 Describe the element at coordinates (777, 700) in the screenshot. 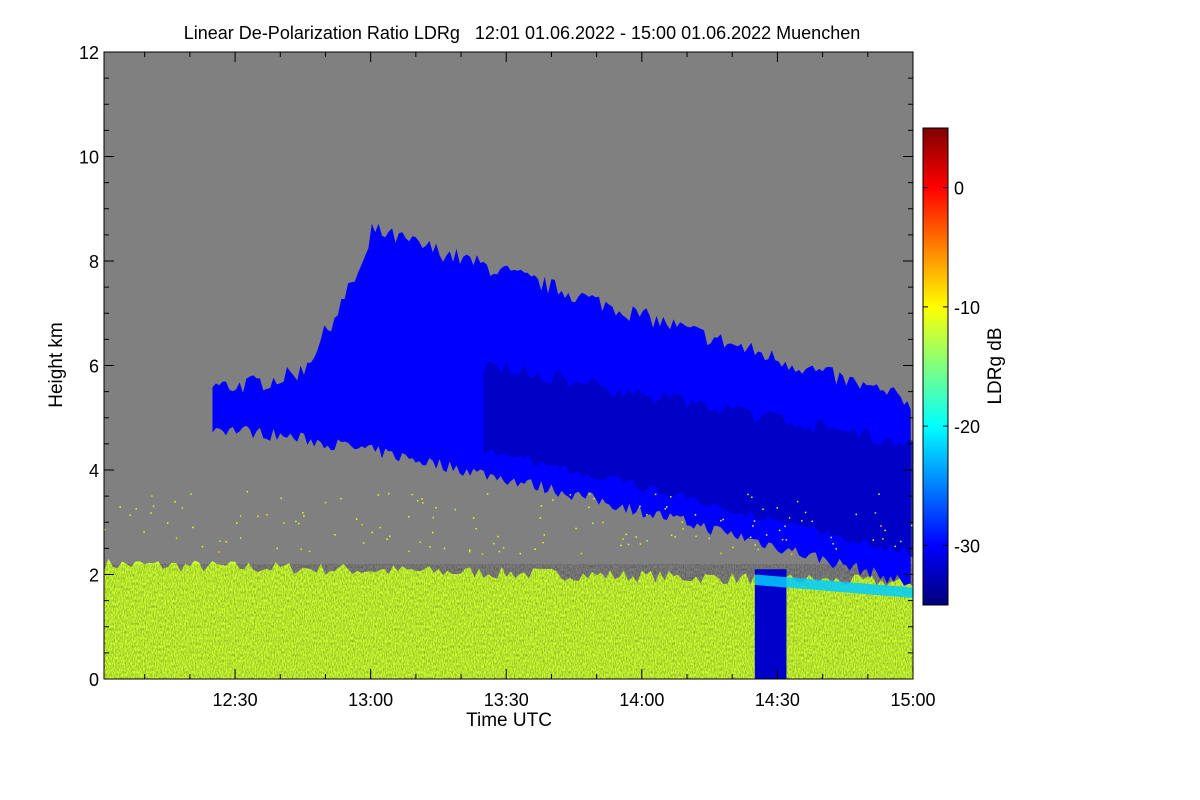

I see `x-tick-label: 14:30` at that location.